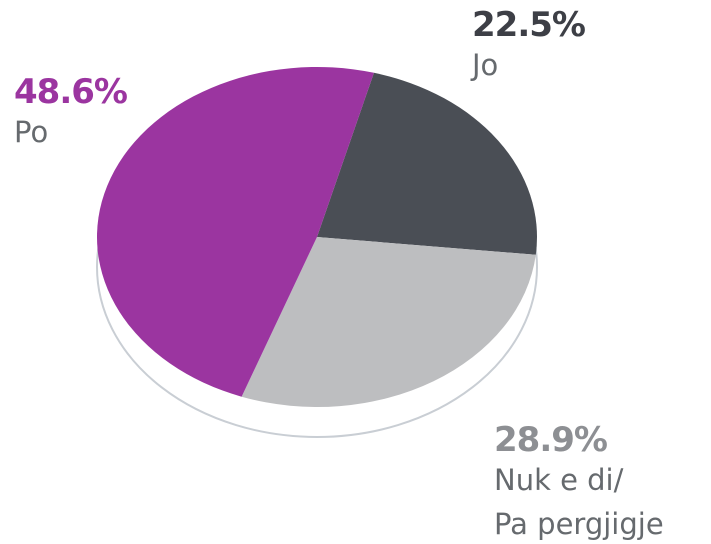 The width and height of the screenshot is (711, 544). I want to click on value-label: 48.6%, so click(71, 92).